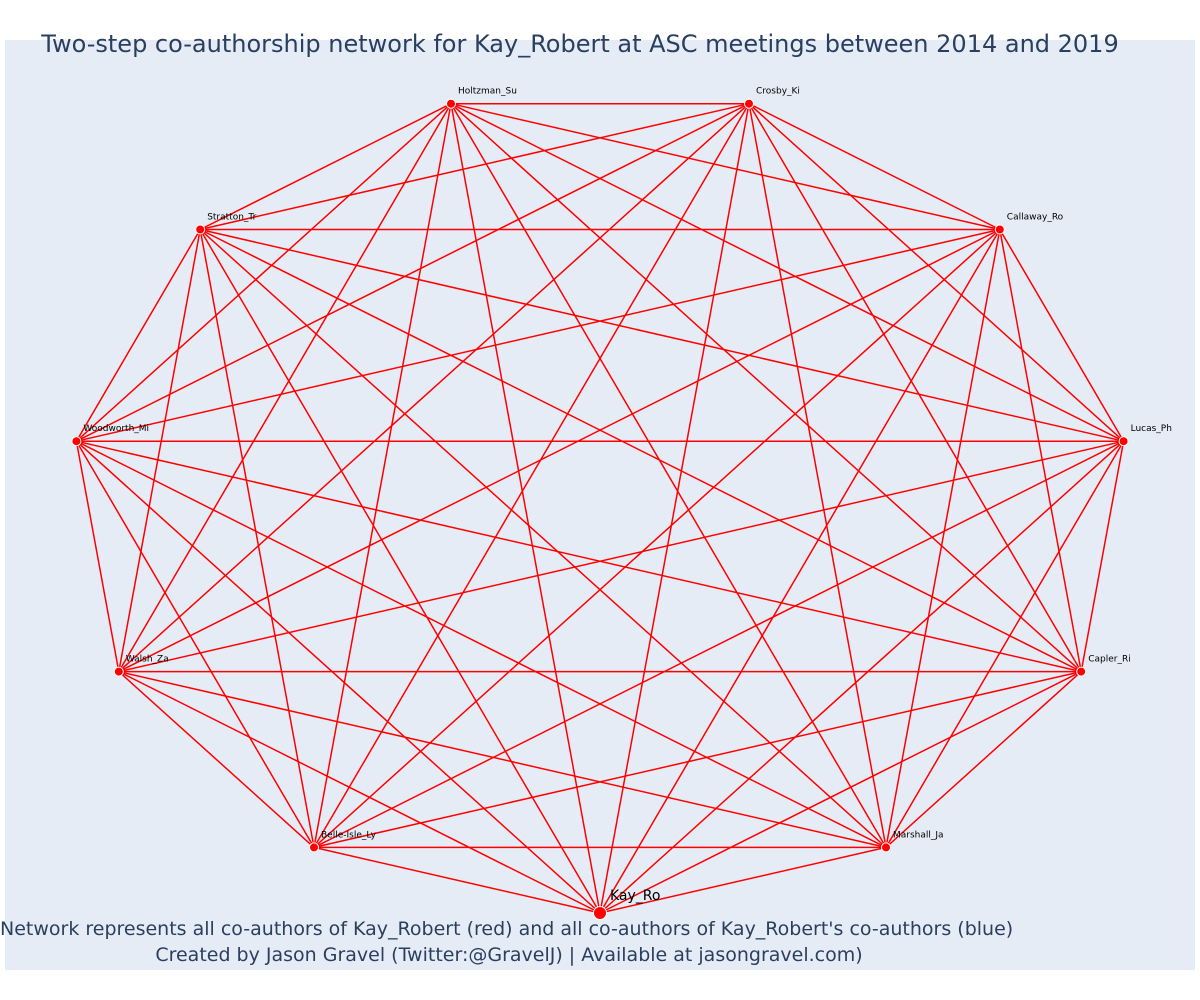 The image size is (1200, 1000). I want to click on node-label-Kay_Ro: Kay_Ro, so click(635, 896).